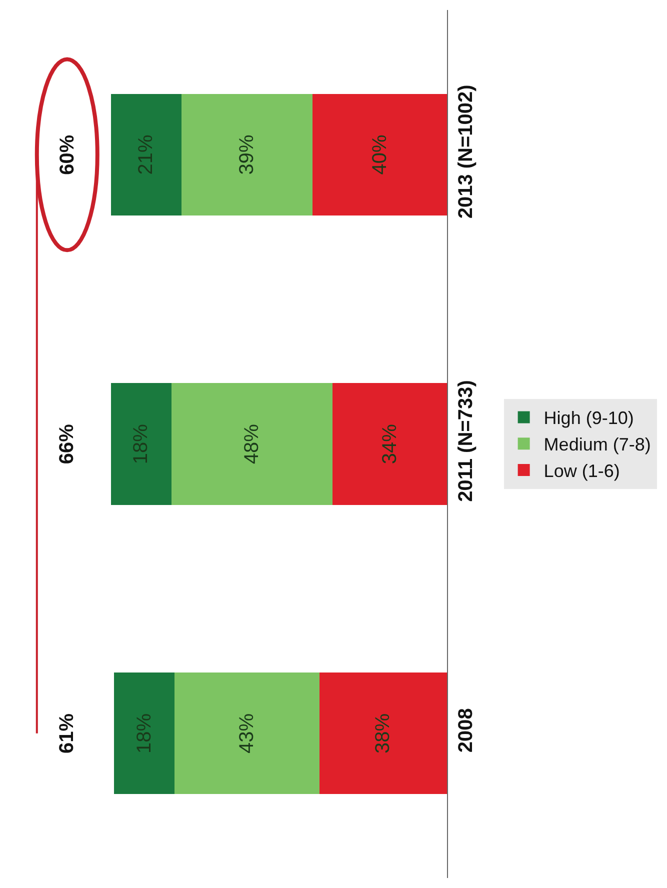  Describe the element at coordinates (466, 441) in the screenshot. I see `y-tick-label: 2011 (N=733)` at that location.